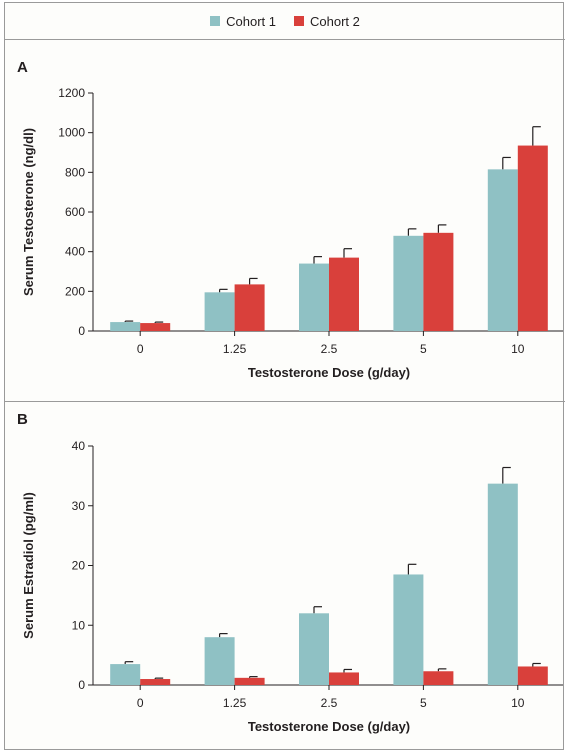 This screenshot has height=753, width=570. I want to click on y-tick-label: 800, so click(75, 172).